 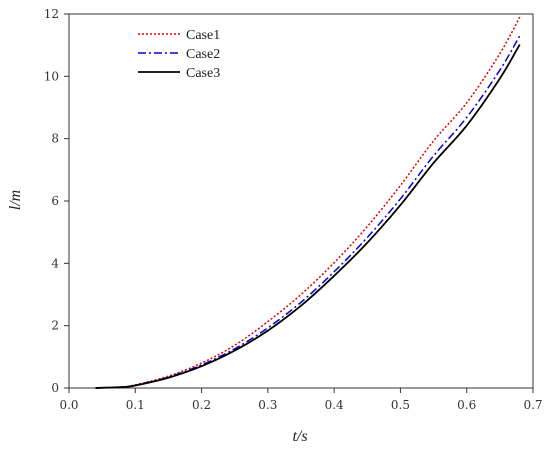 I want to click on legend-label-case3: Case3, so click(x=203, y=73).